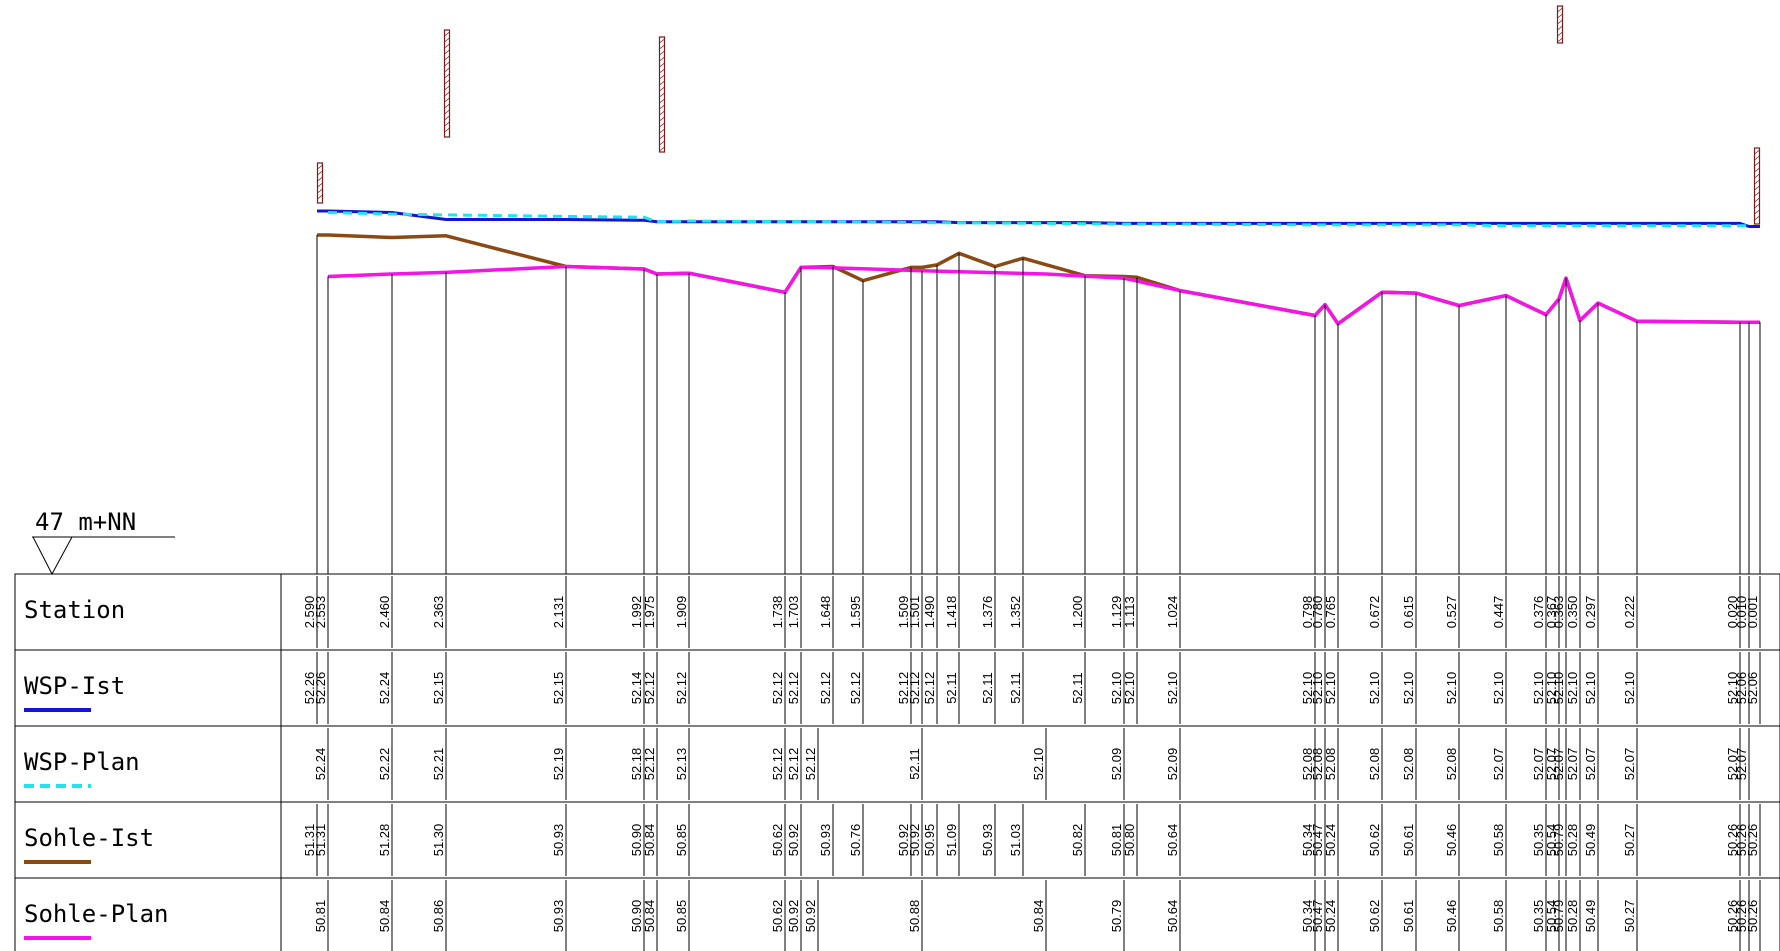 The image size is (1780, 951). Describe the element at coordinates (1451, 916) in the screenshot. I see `cell-sohle_plan: 50.46` at that location.